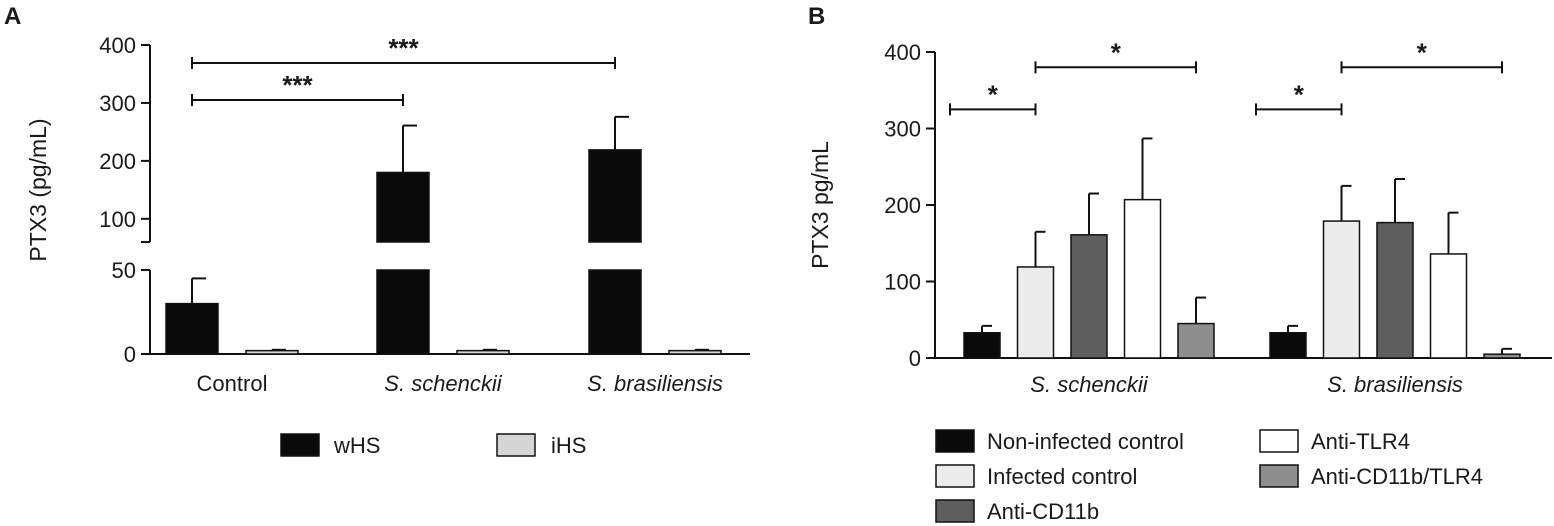  I want to click on x-category-label: Control, so click(232, 383).